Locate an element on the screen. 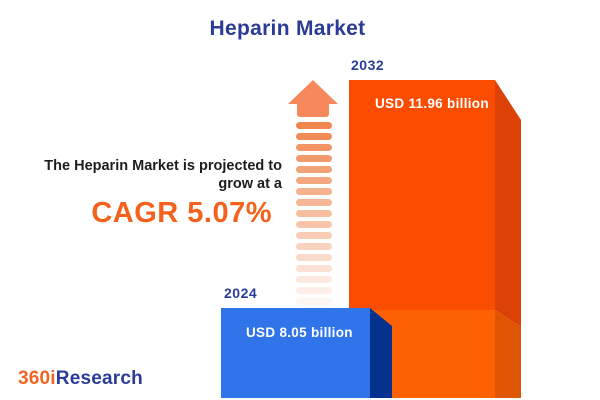 The height and width of the screenshot is (400, 600). bar-2032-value-label: USD 11.96 billion is located at coordinates (432, 103).